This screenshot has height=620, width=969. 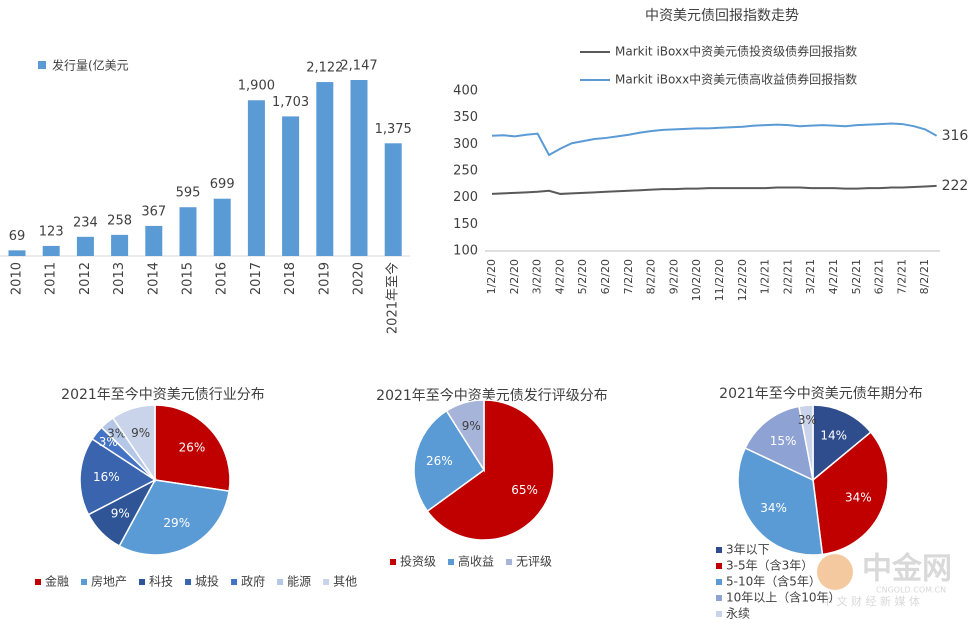 I want to click on x-tick-label: 6/2/20, so click(x=605, y=276).